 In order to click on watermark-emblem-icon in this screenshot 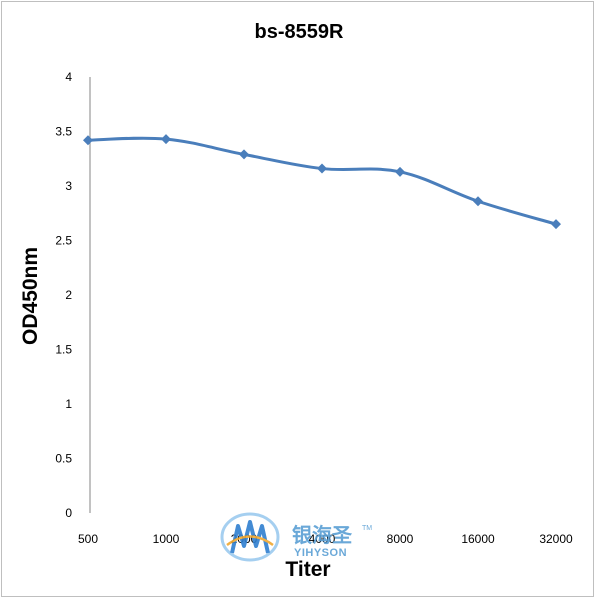, I will do `click(250, 537)`.